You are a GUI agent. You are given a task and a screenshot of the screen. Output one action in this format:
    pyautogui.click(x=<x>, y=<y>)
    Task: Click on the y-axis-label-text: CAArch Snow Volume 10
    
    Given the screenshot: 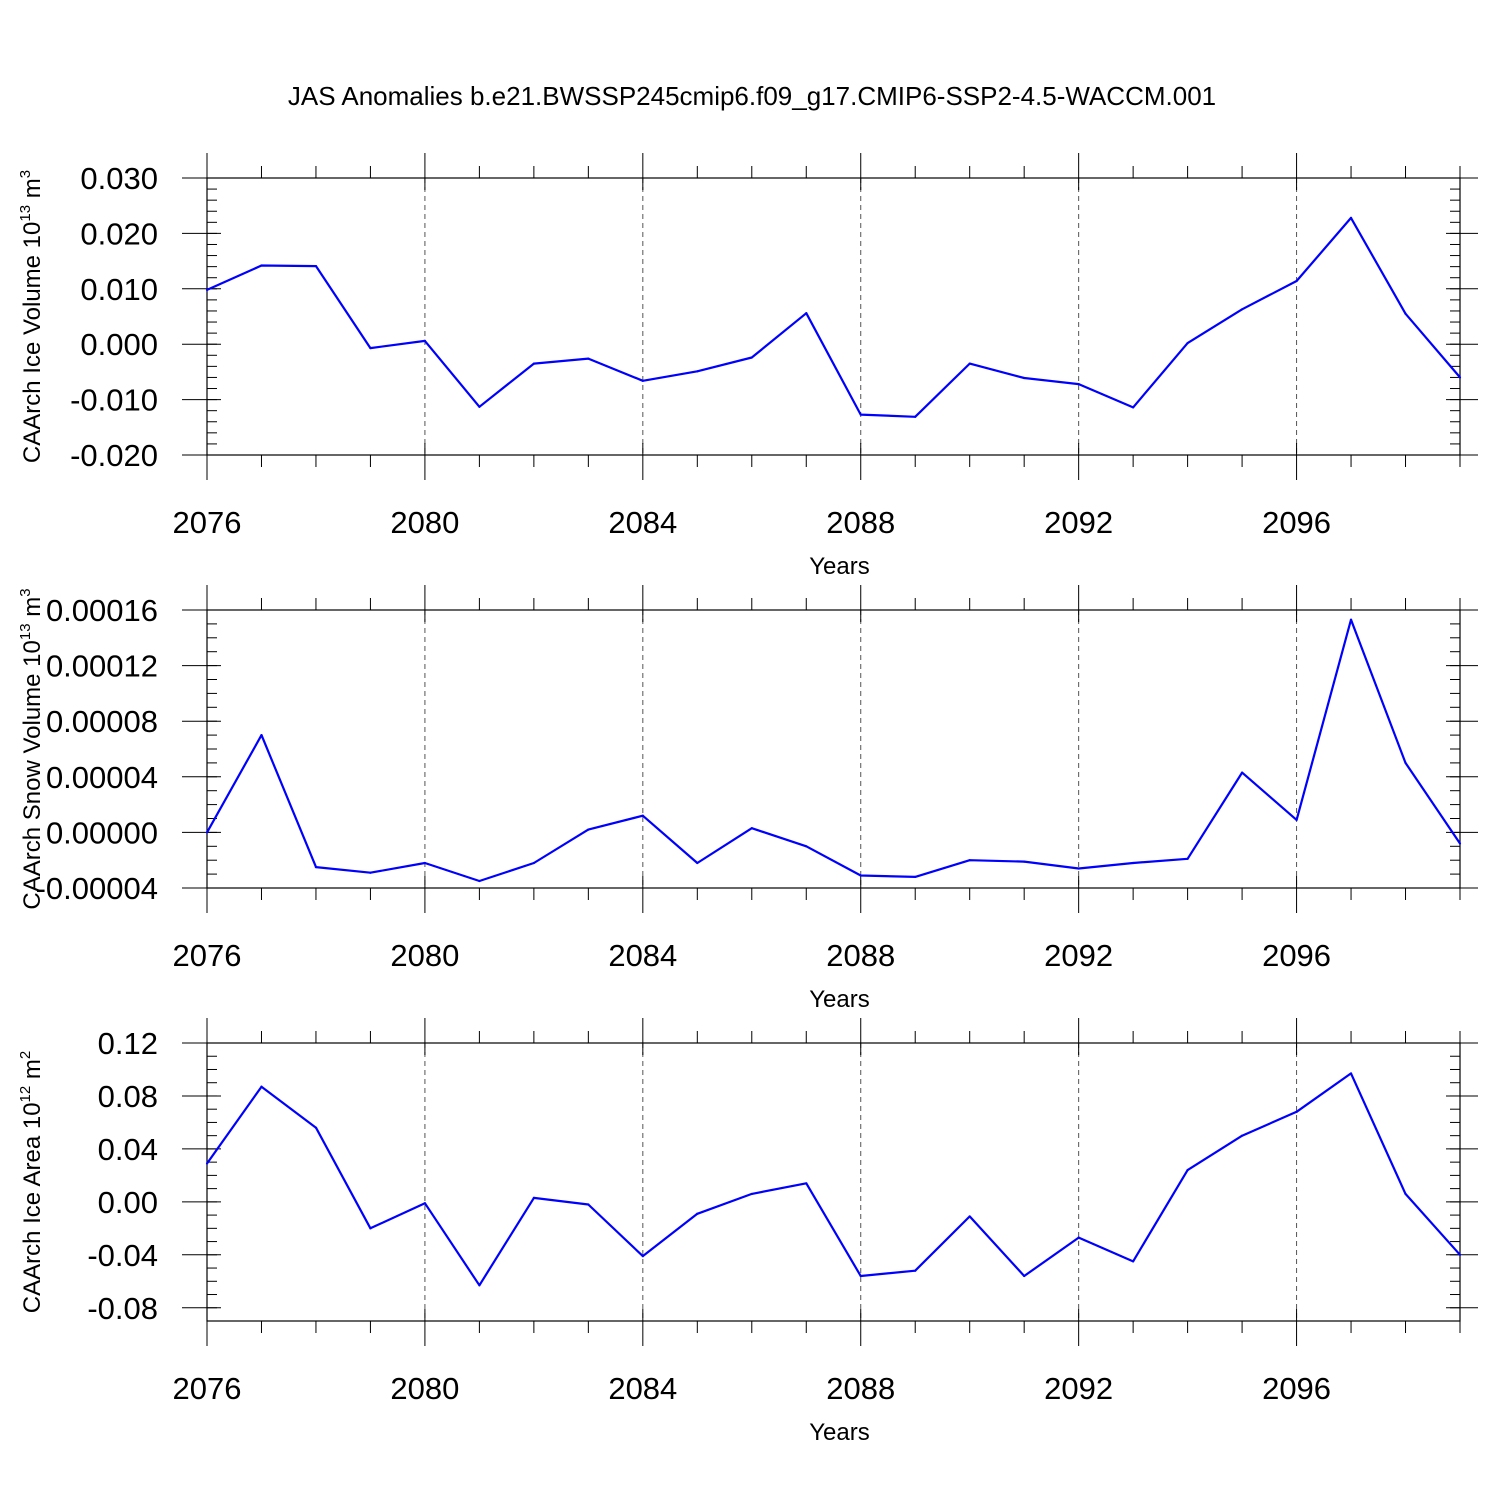 What is the action you would take?
    pyautogui.click(x=32, y=774)
    